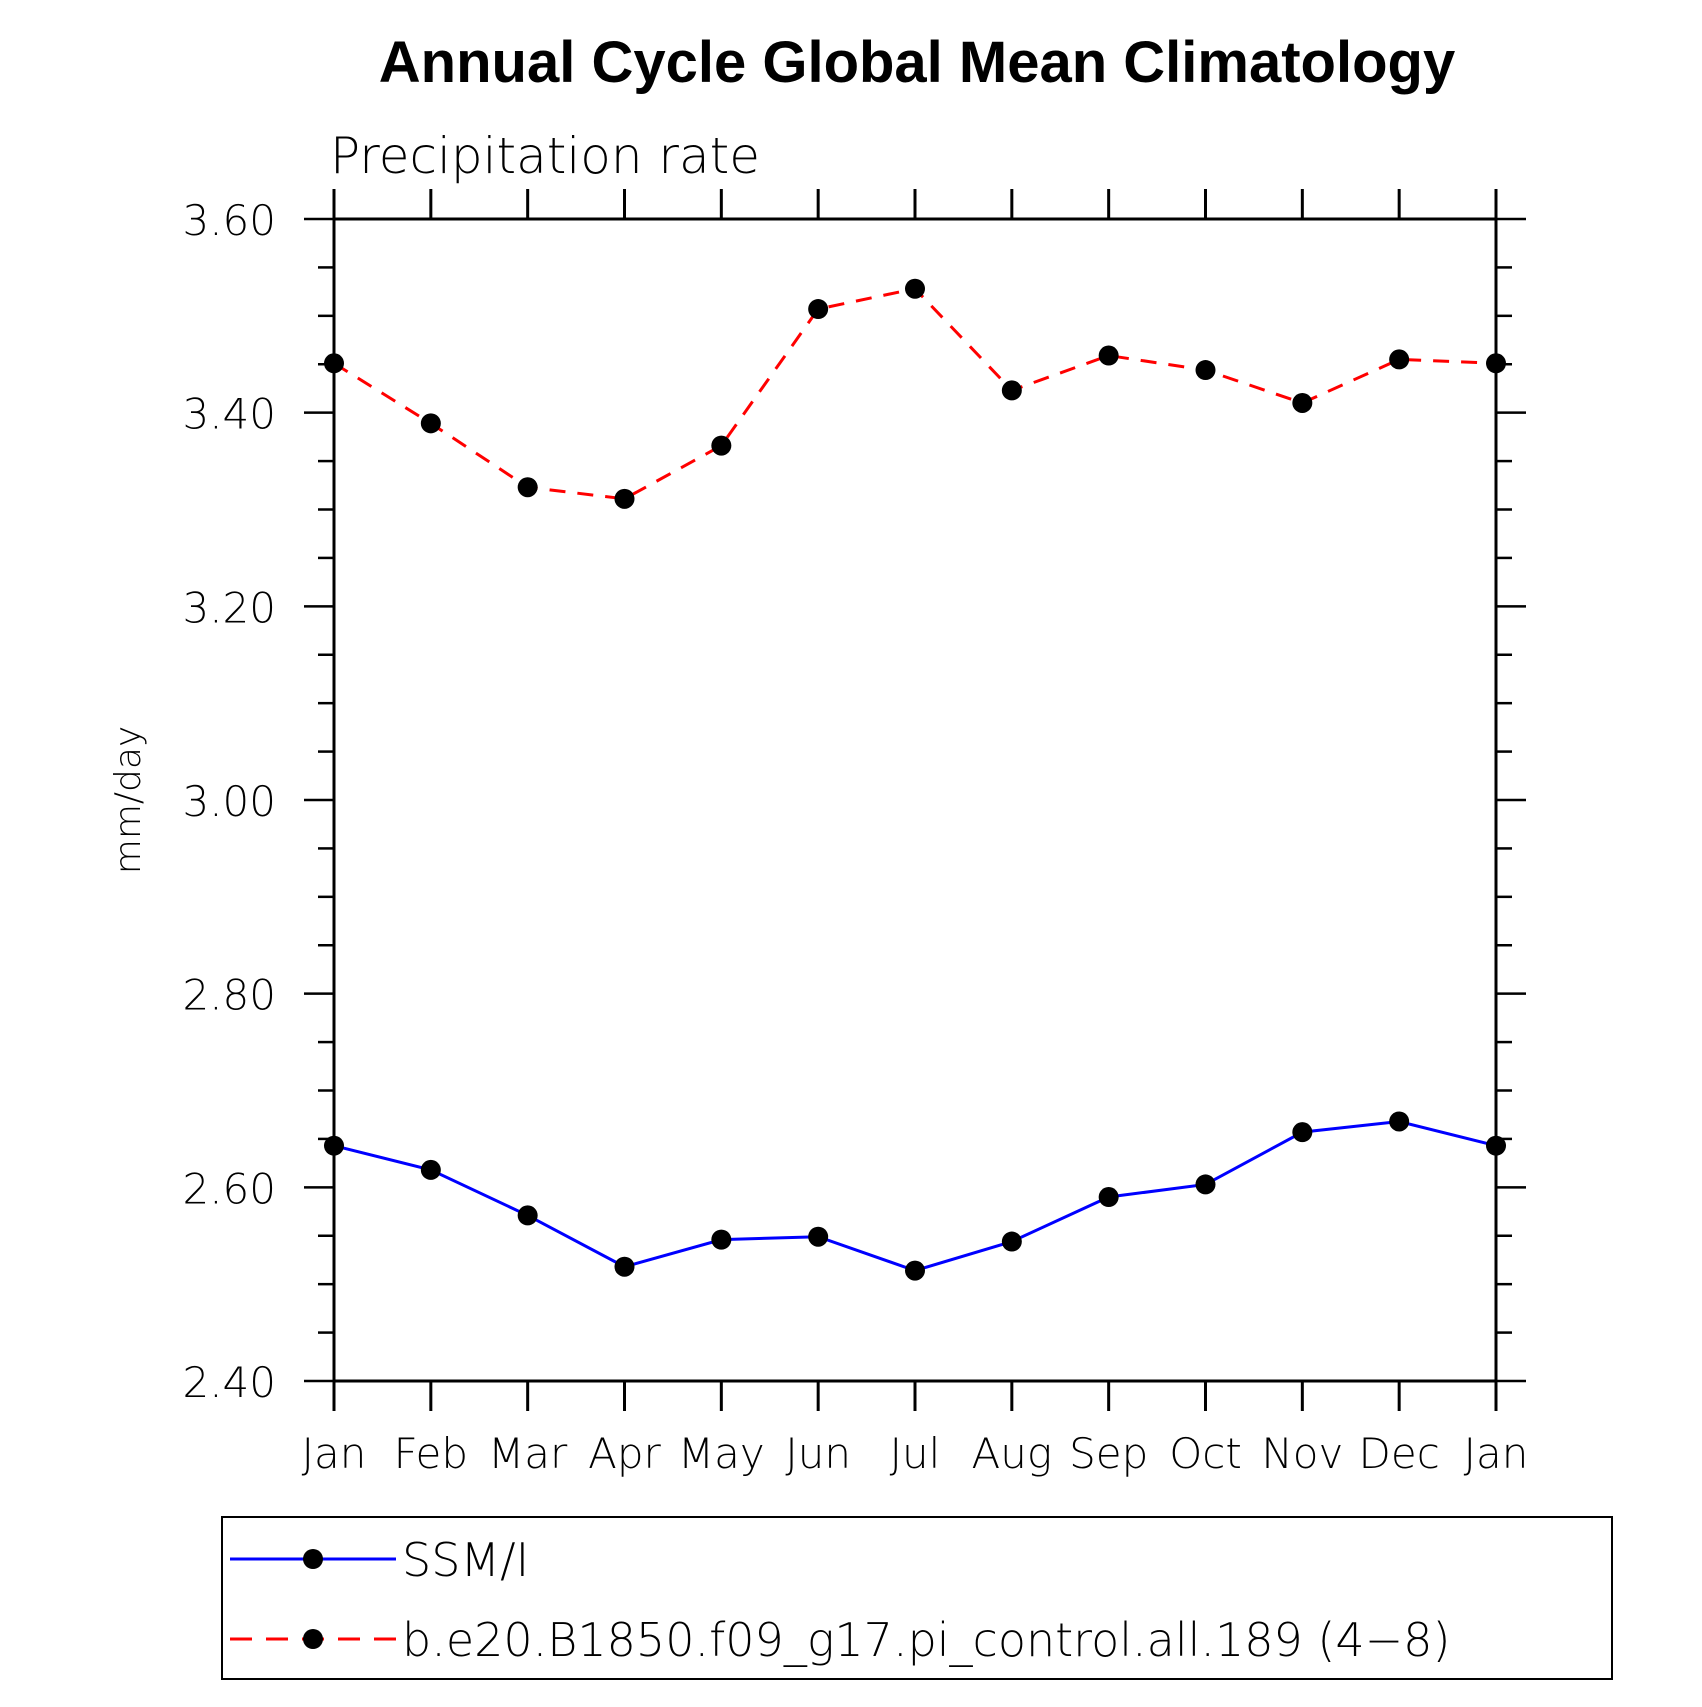  What do you see at coordinates (818, 1453) in the screenshot?
I see `x-tick-label: Jun` at bounding box center [818, 1453].